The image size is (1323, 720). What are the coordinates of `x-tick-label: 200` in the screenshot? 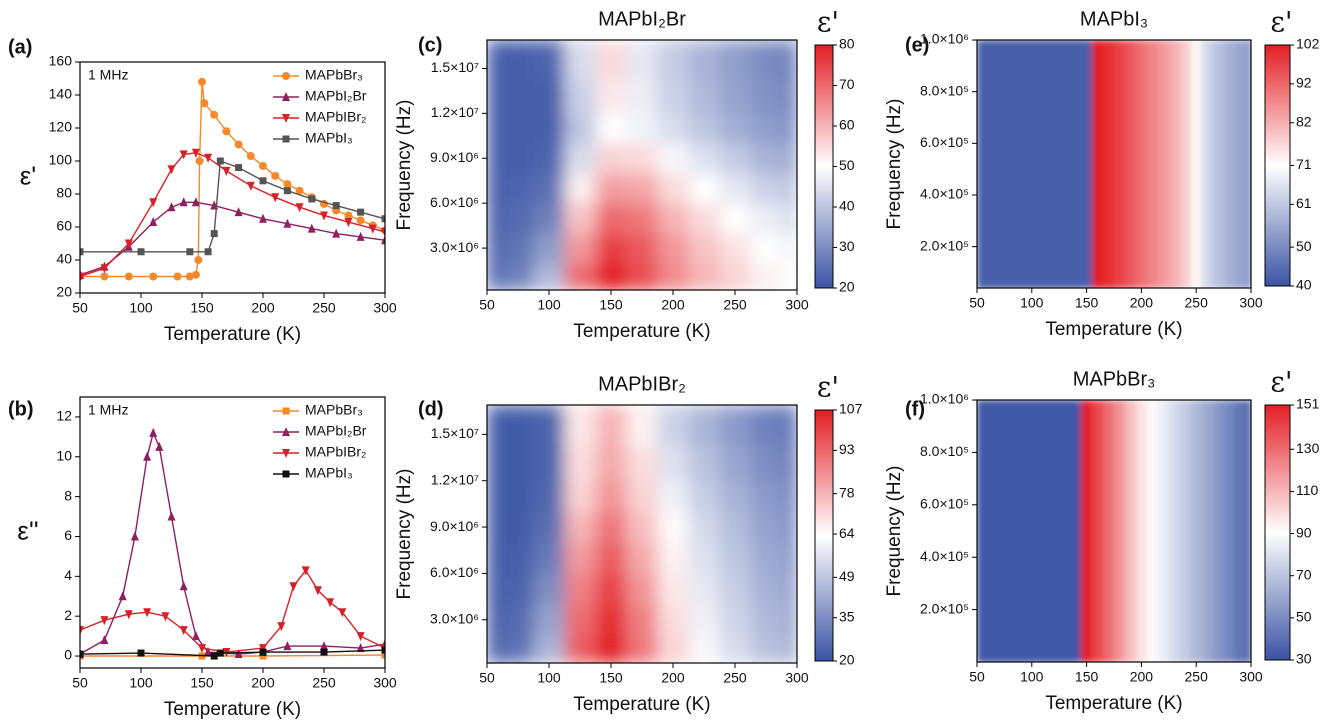 It's located at (263, 308).